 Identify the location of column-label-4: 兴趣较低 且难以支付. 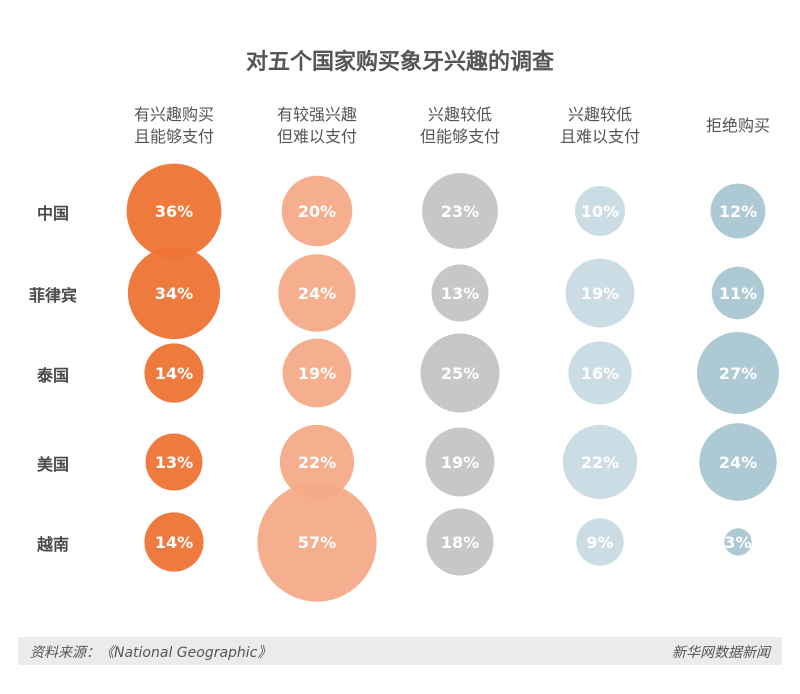
(600, 126).